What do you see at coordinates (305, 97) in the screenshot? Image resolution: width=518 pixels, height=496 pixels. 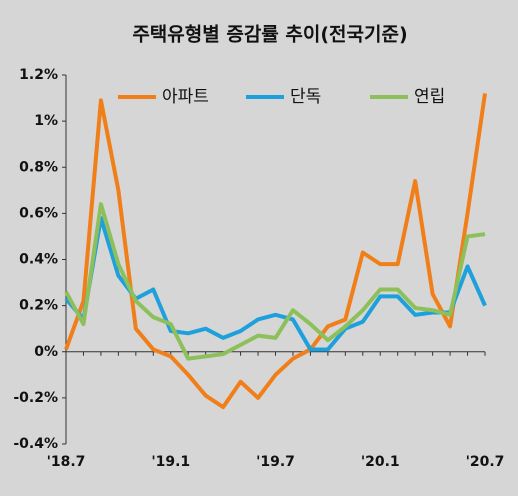 I see `legend-label: 단독` at bounding box center [305, 97].